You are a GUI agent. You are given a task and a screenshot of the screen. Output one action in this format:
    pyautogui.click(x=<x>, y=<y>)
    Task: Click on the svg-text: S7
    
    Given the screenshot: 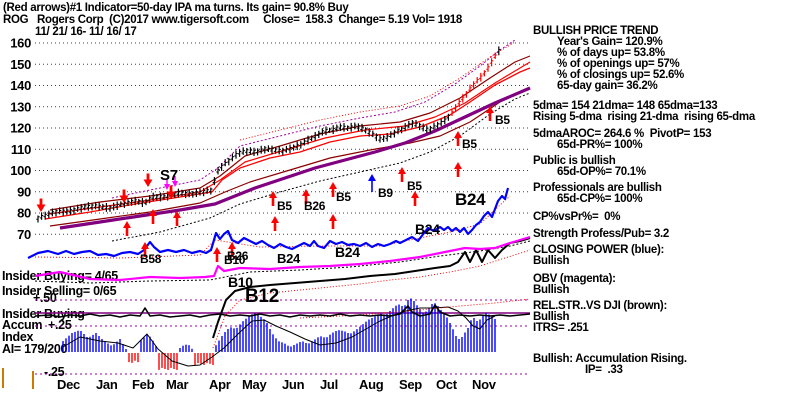 What is the action you would take?
    pyautogui.click(x=169, y=175)
    